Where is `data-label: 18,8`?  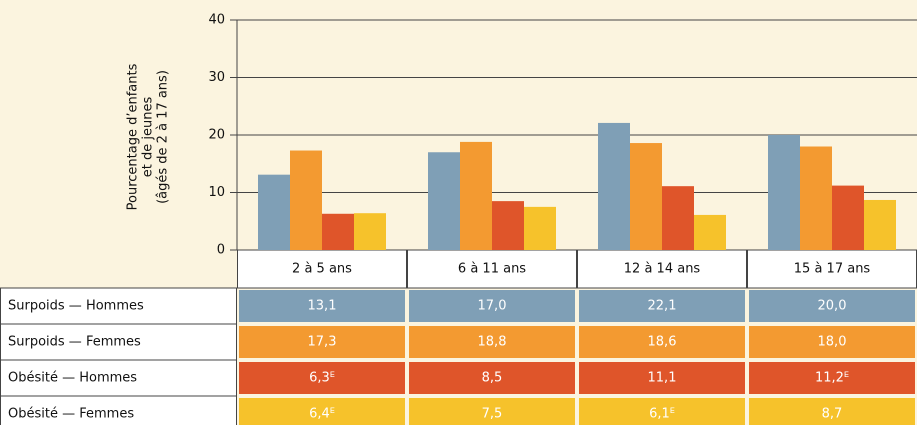
data-label: 18,8 is located at coordinates (492, 342).